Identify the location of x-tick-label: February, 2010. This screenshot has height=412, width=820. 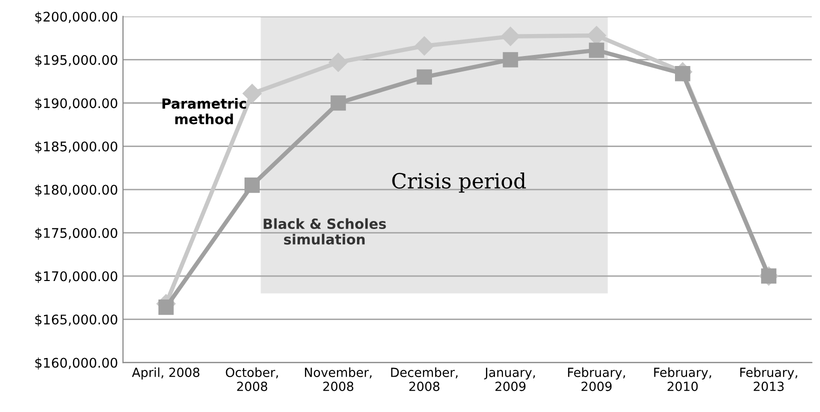
(683, 379).